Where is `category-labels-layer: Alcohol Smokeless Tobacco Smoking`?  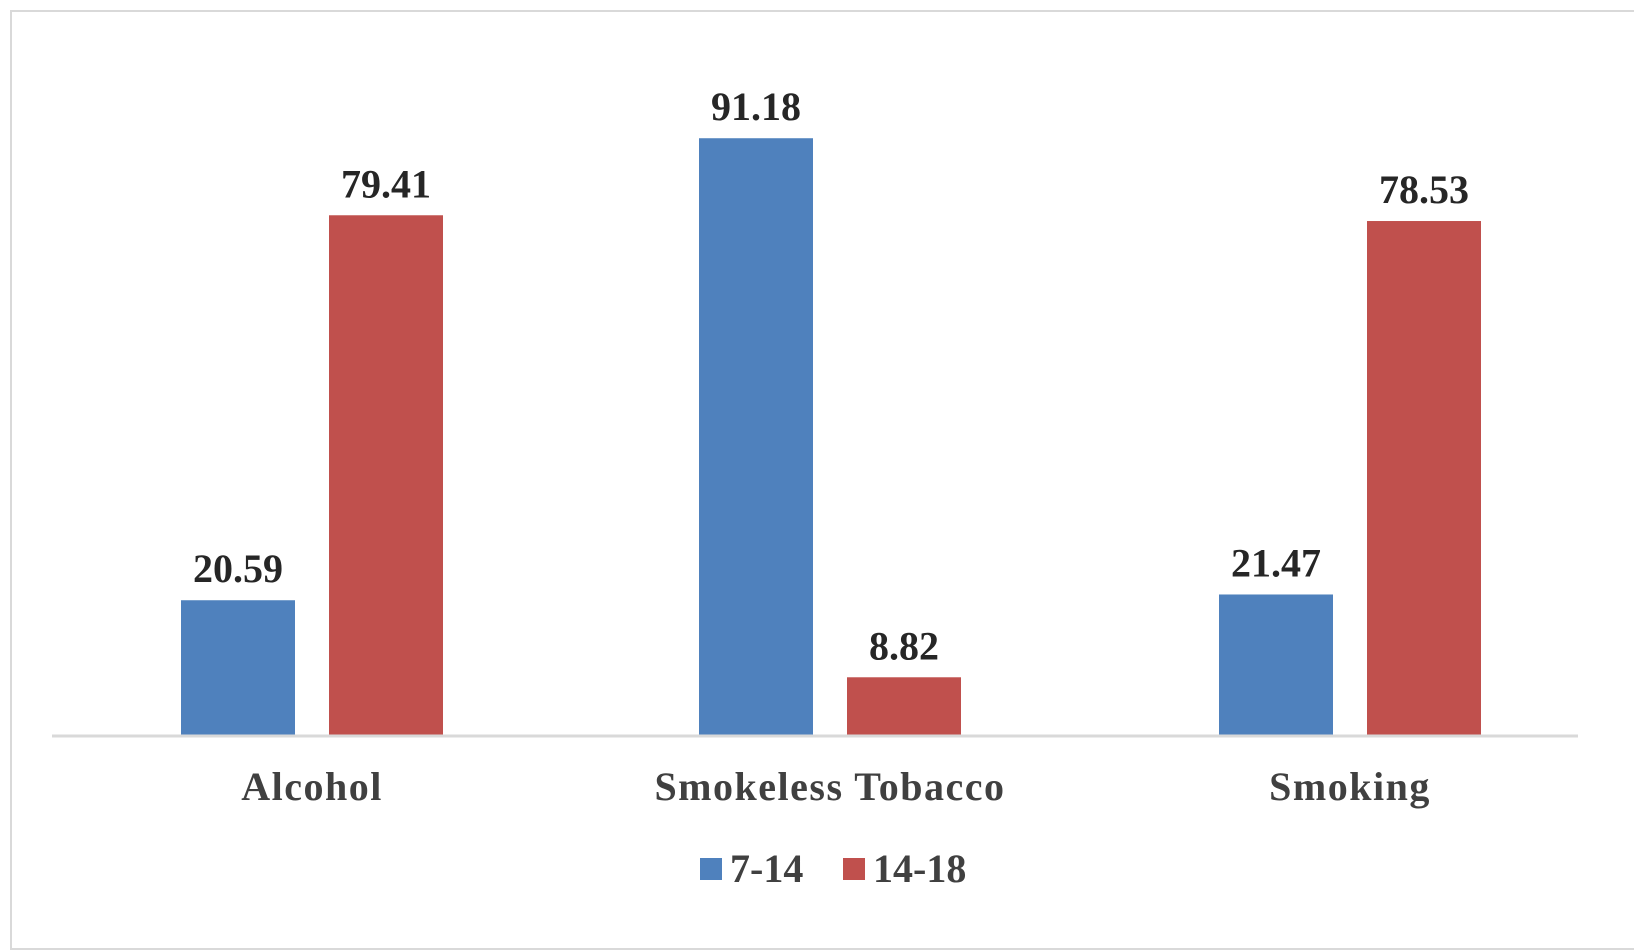 category-labels-layer: Alcohol Smokeless Tobacco Smoking is located at coordinates (836, 786).